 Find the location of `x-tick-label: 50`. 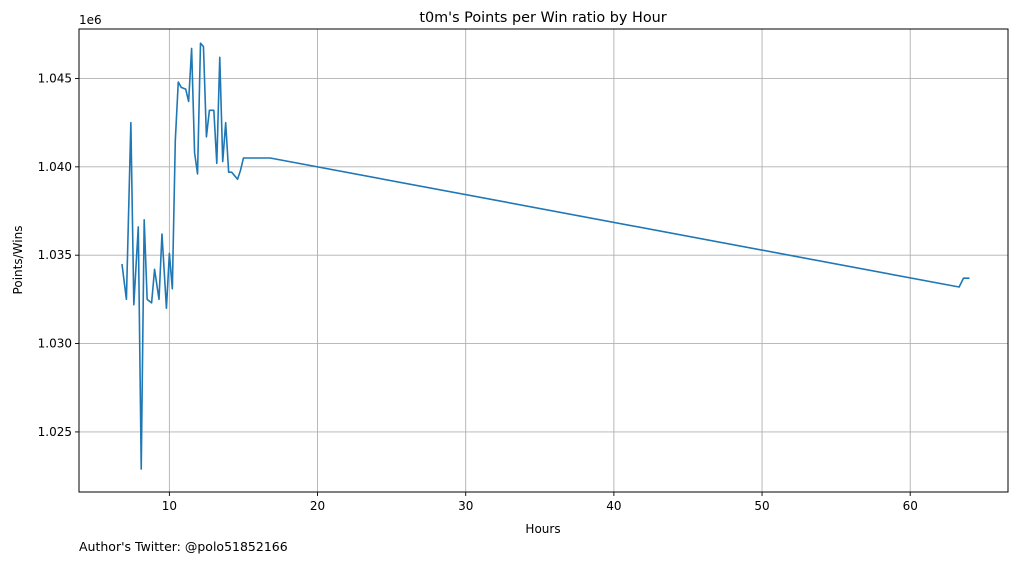

x-tick-label: 50 is located at coordinates (761, 506).